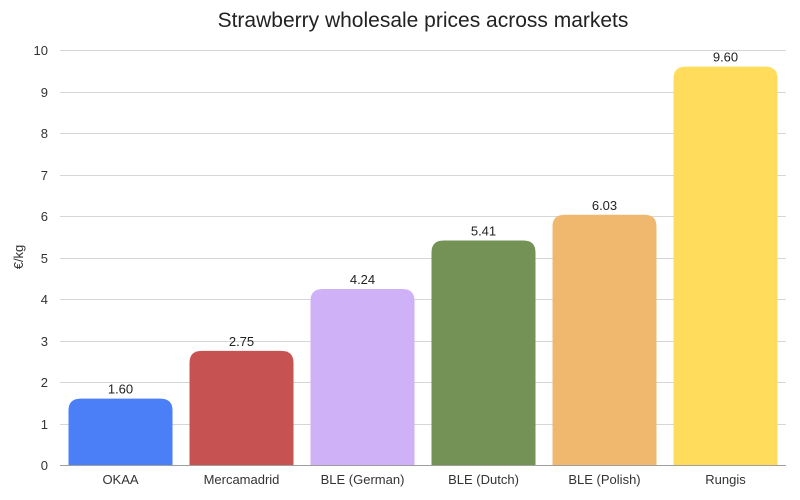  Describe the element at coordinates (120, 431) in the screenshot. I see `bar-okaa` at that location.